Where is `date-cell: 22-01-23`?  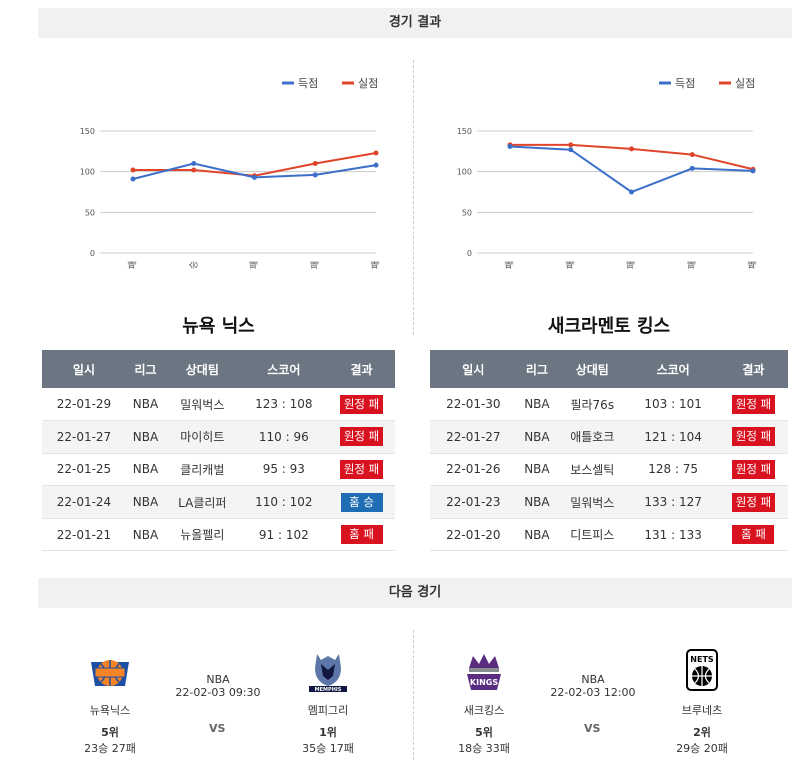
date-cell: 22-01-23 is located at coordinates (473, 502).